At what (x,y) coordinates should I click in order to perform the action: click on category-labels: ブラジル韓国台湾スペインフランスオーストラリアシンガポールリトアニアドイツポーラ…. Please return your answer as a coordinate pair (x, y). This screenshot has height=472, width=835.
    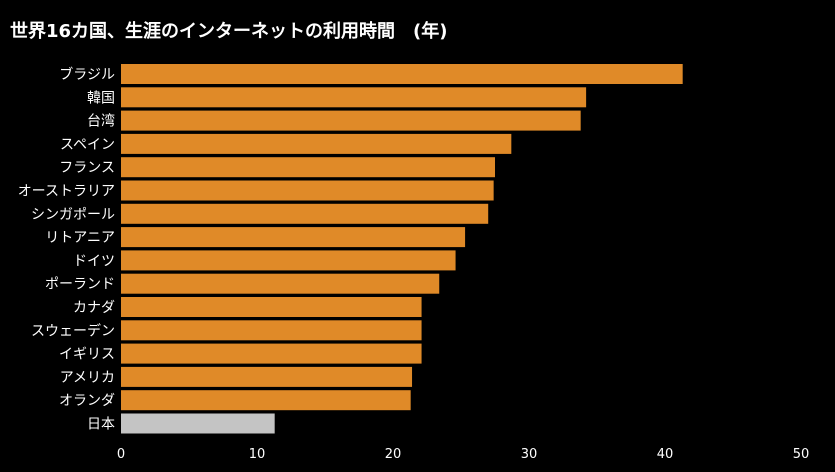
    Looking at the image, I should click on (66, 249).